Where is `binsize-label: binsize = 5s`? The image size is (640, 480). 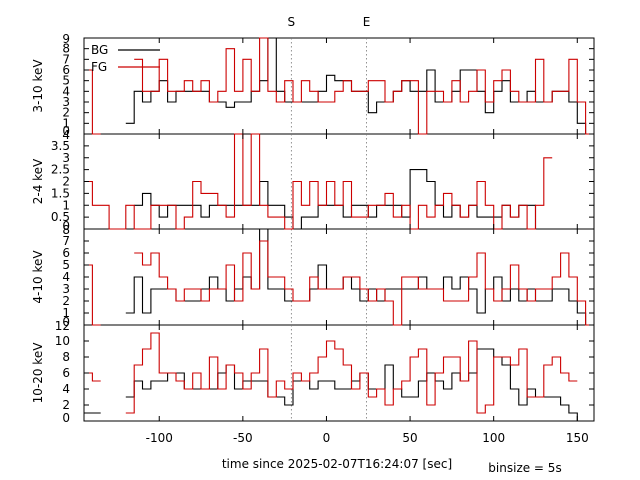
binsize-label: binsize = 5s is located at coordinates (524, 468).